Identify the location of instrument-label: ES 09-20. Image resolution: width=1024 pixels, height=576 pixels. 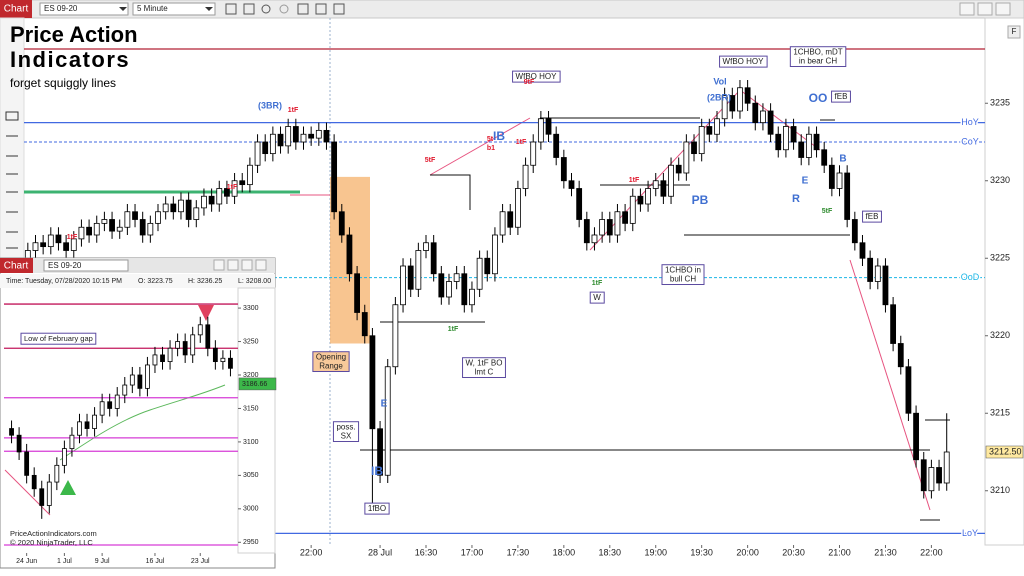
(61, 8).